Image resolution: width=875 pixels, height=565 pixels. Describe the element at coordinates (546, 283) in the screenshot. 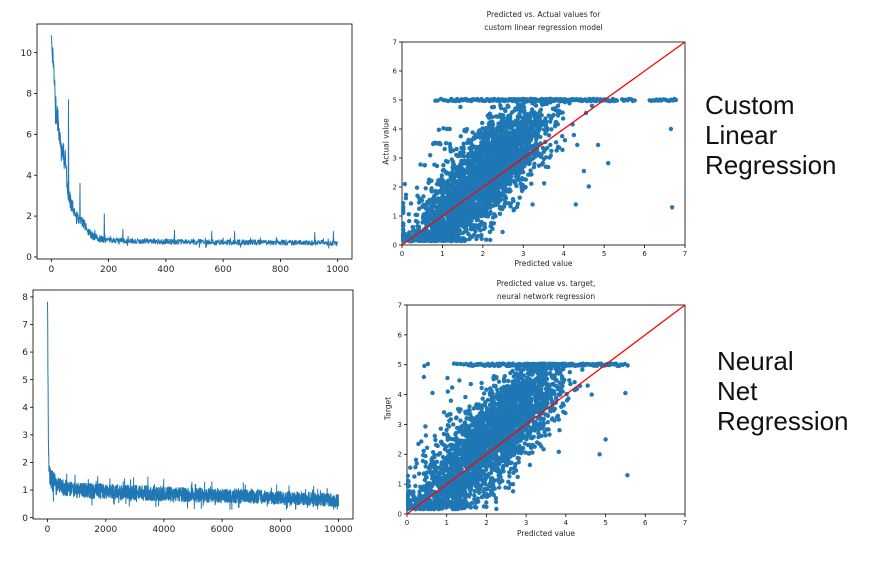

I see `nn-scatter-title-line1: Predicted value vs. target,` at that location.